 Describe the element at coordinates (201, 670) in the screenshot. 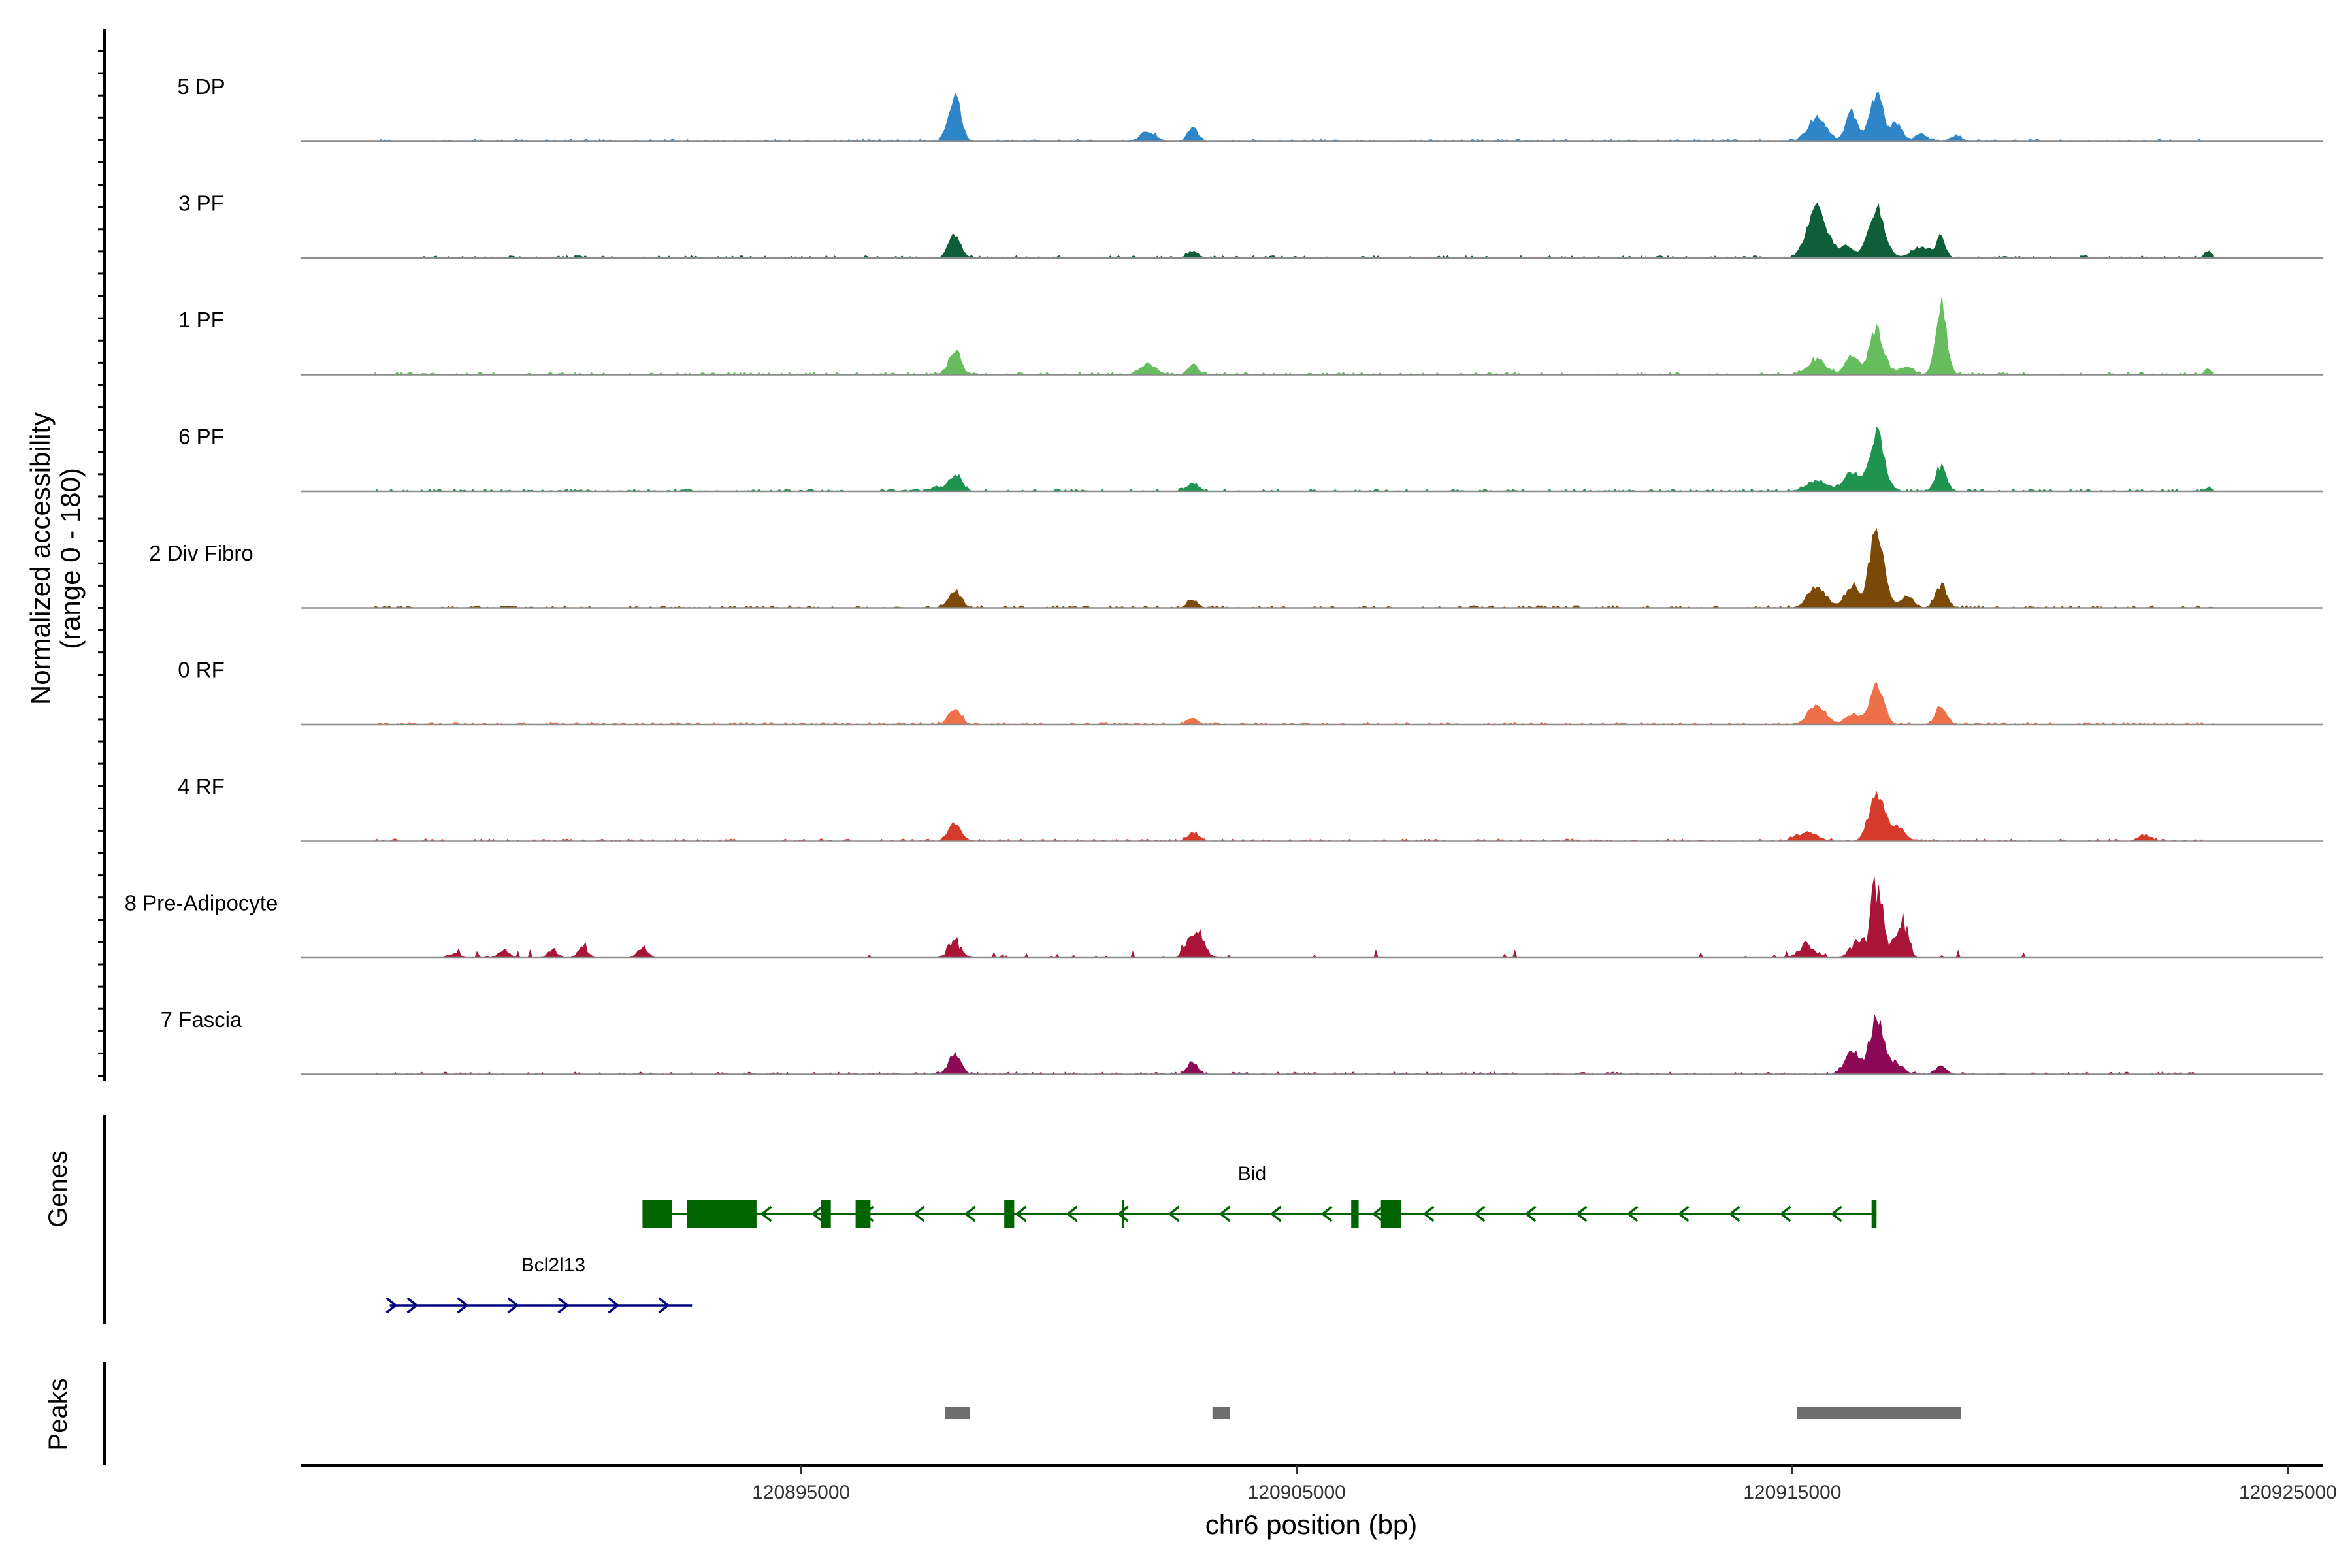

I see `track-label: 0 RF` at that location.